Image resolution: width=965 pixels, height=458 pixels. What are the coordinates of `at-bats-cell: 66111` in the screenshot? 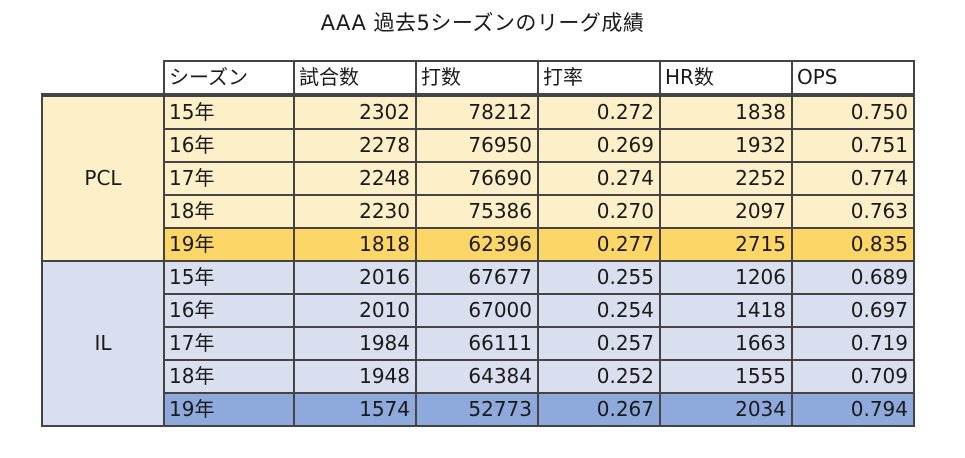 It's located at (477, 343).